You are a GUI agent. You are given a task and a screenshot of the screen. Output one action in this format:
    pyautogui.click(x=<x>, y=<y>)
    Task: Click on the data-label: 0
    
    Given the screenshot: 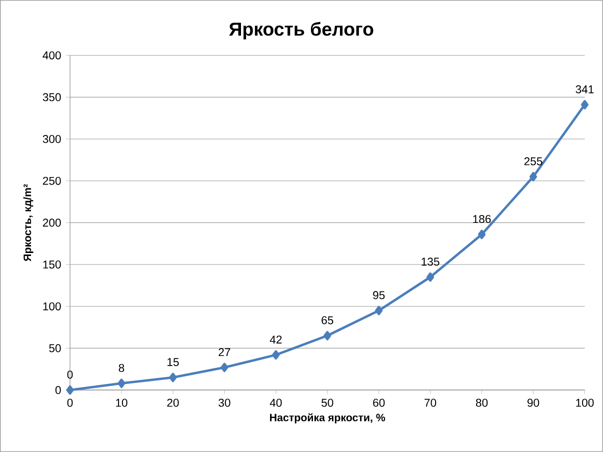 What is the action you would take?
    pyautogui.click(x=70, y=374)
    